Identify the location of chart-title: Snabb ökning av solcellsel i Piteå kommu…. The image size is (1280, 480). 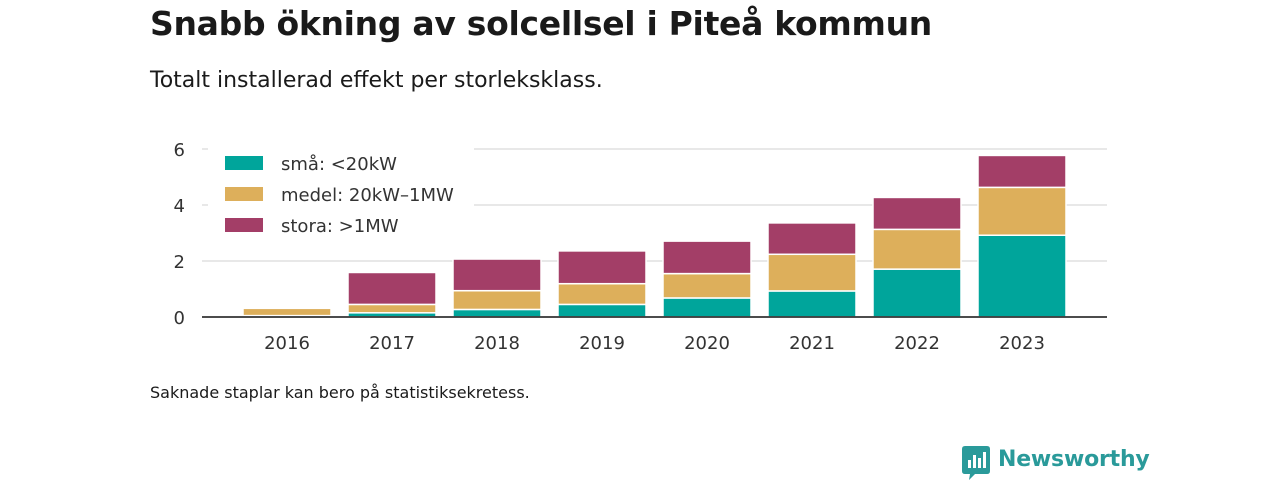
(541, 23).